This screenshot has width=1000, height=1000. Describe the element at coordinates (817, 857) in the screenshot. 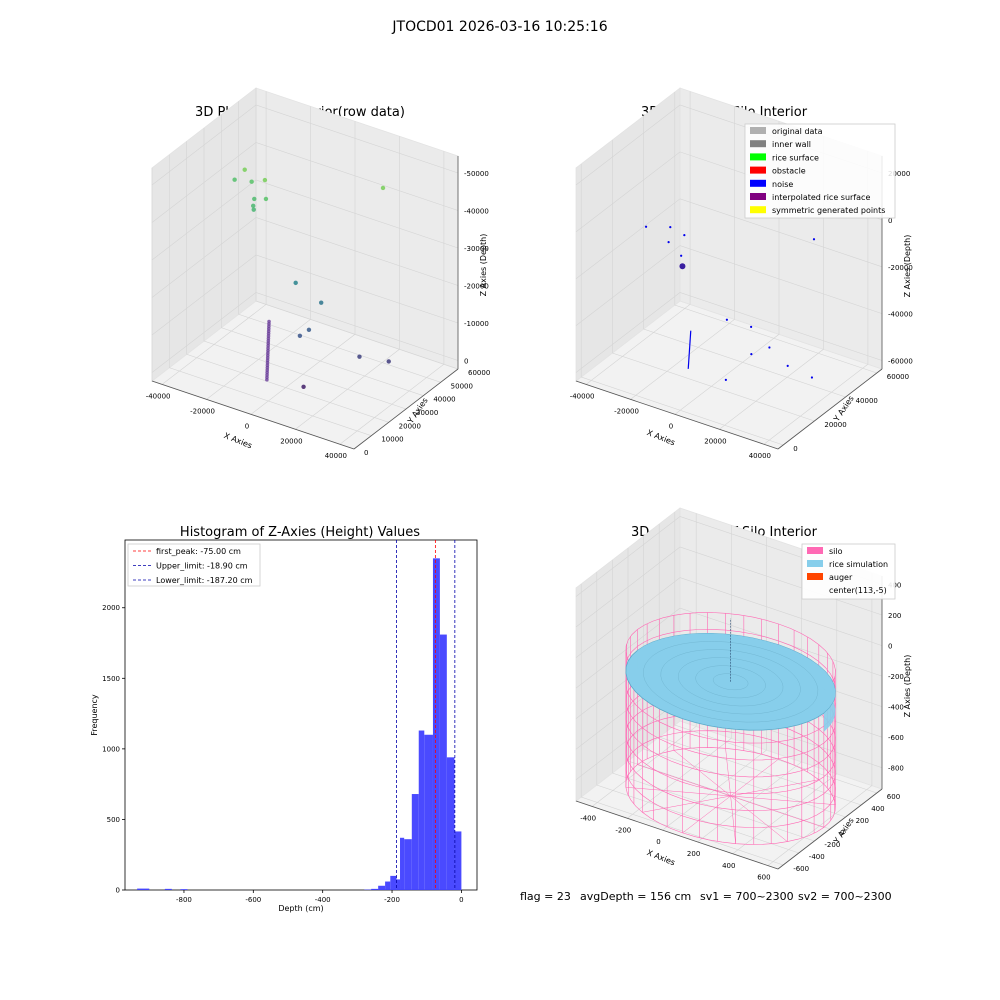

I see `y-tick-label: -400` at that location.